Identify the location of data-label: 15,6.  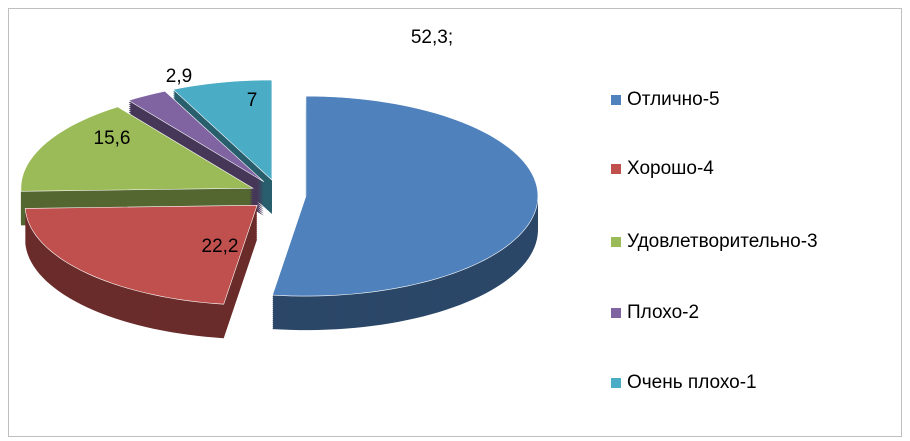
(112, 138).